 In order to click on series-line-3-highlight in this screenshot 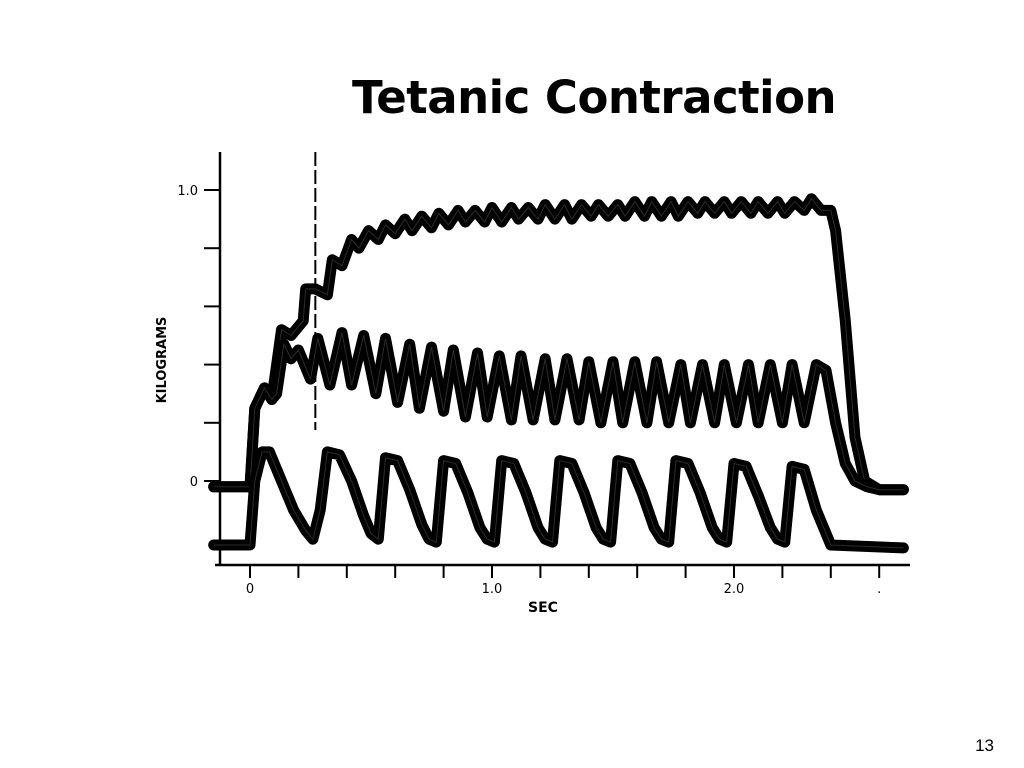, I will do `click(558, 500)`.